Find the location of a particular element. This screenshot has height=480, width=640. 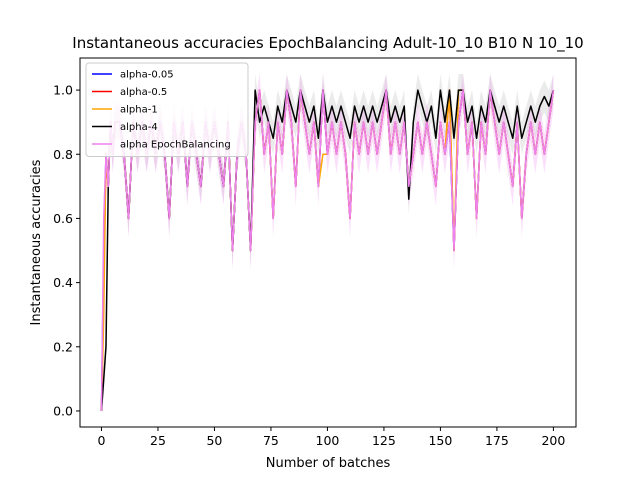

y-tick-label: 1.0 is located at coordinates (63, 90).